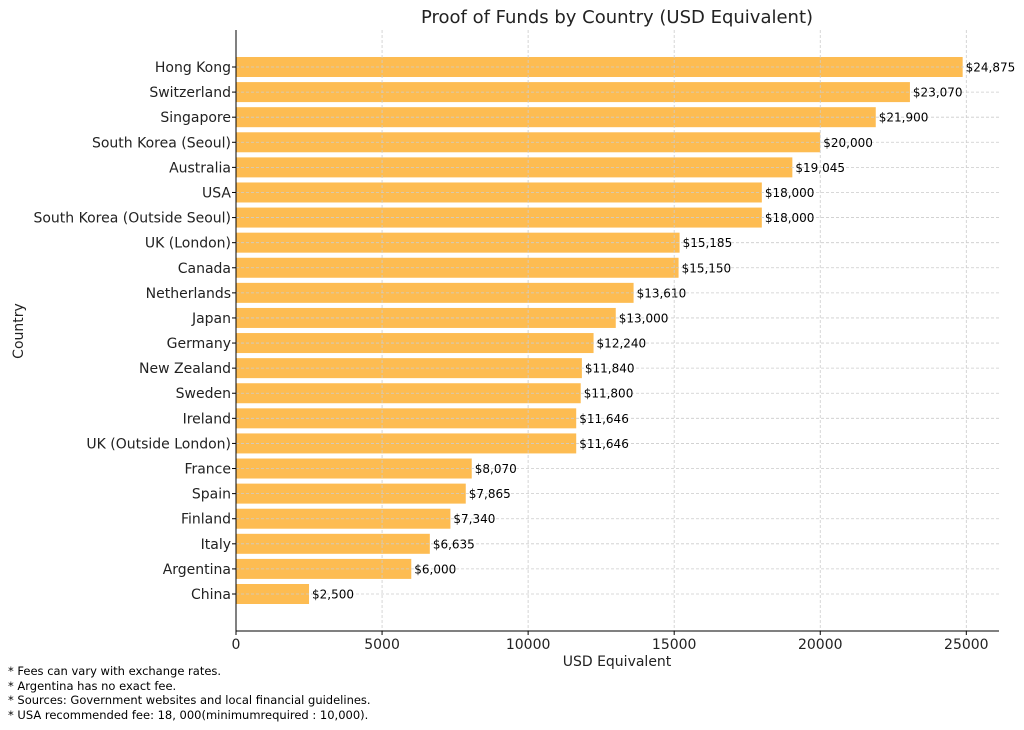 This screenshot has width=1024, height=730. What do you see at coordinates (161, 143) in the screenshot?
I see `category-tick-label: South Korea (Seoul)` at bounding box center [161, 143].